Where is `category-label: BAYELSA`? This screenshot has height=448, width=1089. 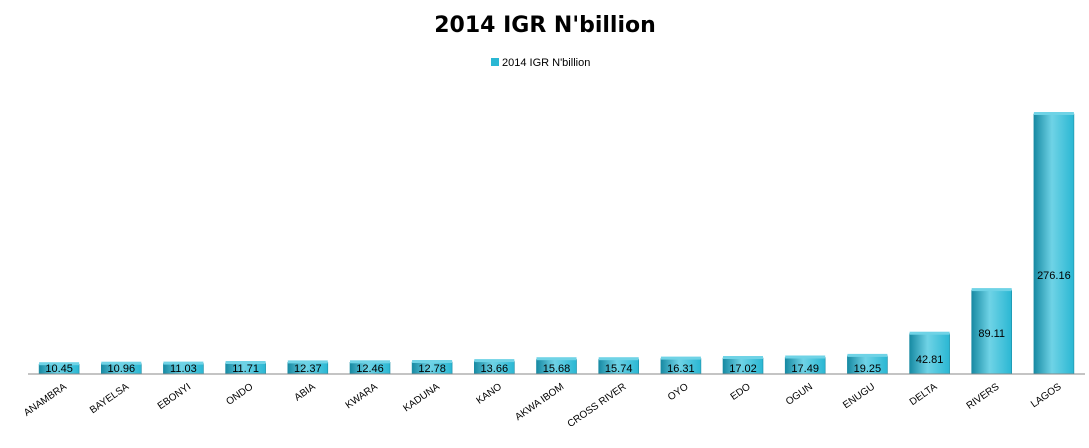 category-label: BAYELSA is located at coordinates (109, 398).